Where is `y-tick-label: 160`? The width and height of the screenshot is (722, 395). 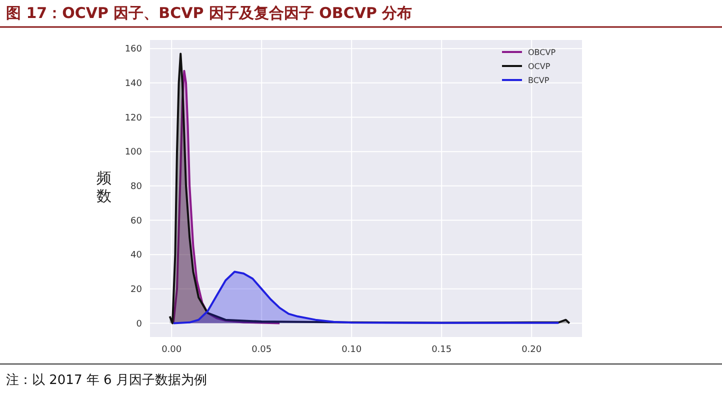 y-tick-label: 160 is located at coordinates (133, 49).